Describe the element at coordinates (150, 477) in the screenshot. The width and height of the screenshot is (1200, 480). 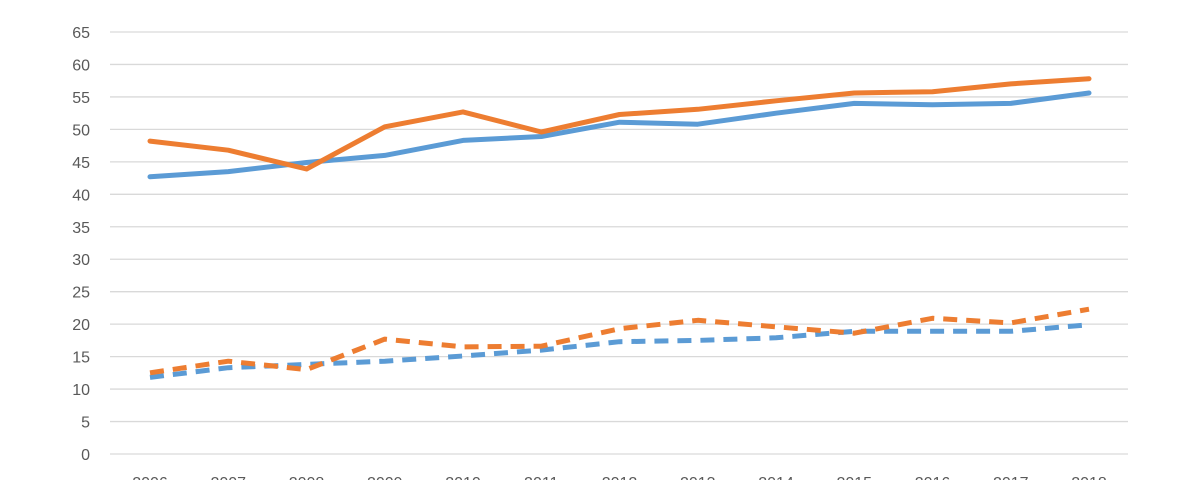
I see `x-tick-label: 2006` at that location.